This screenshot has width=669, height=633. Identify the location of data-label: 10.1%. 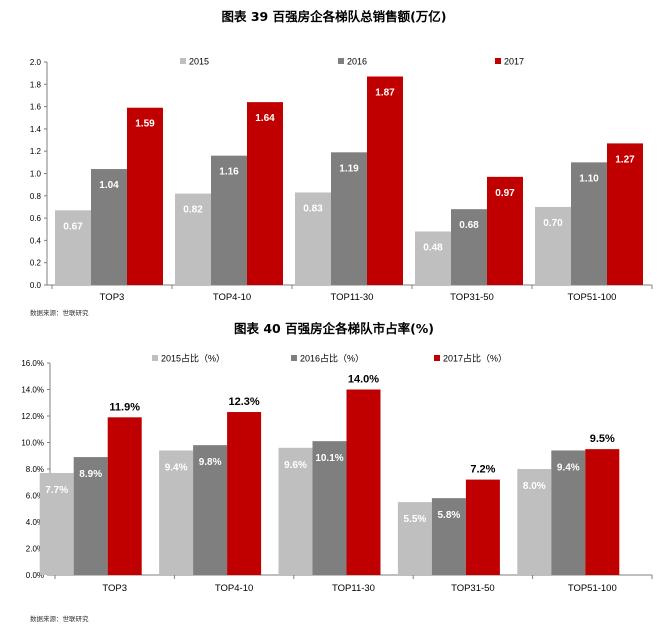
(329, 458).